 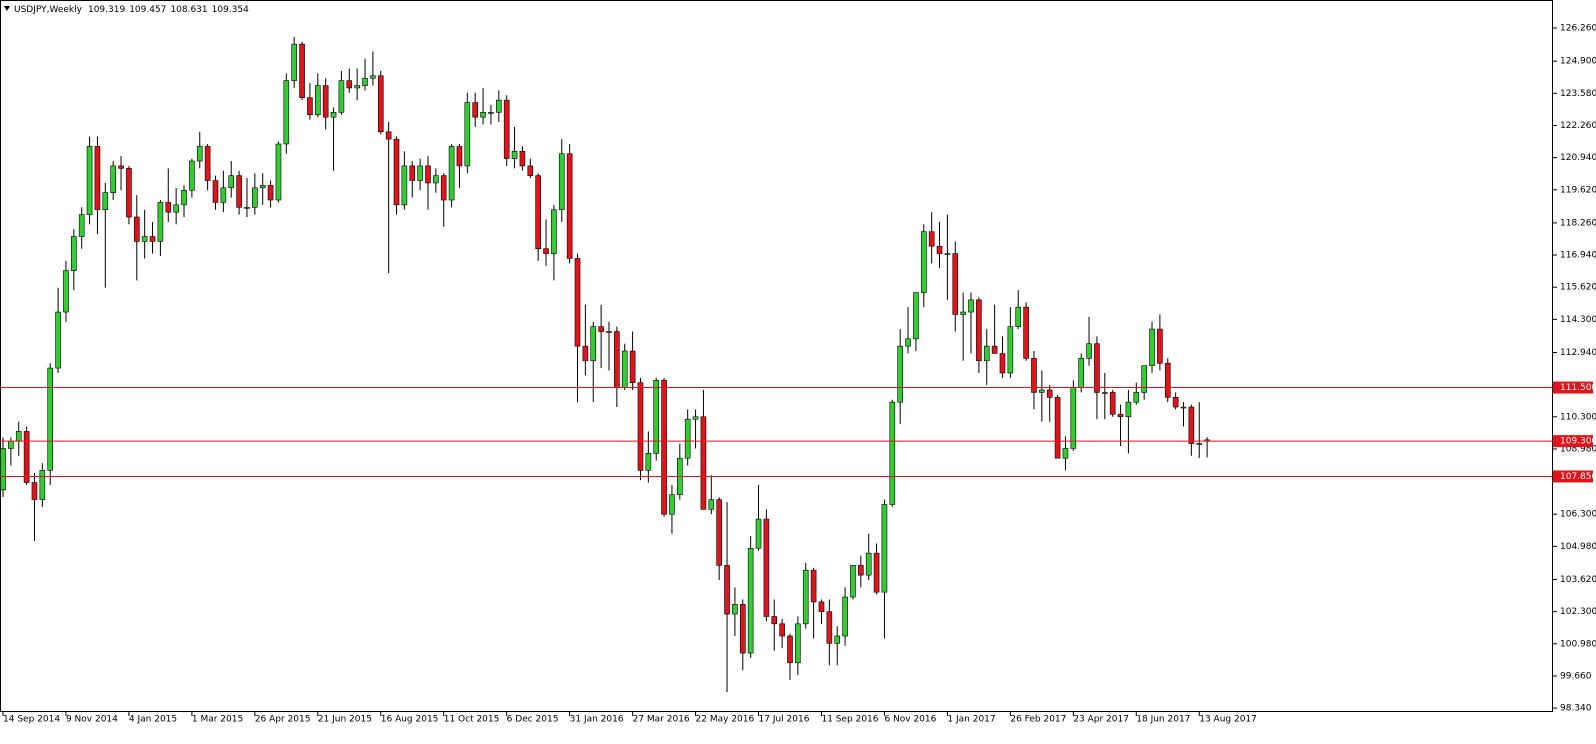 I want to click on header-open: 109.319, so click(x=106, y=10).